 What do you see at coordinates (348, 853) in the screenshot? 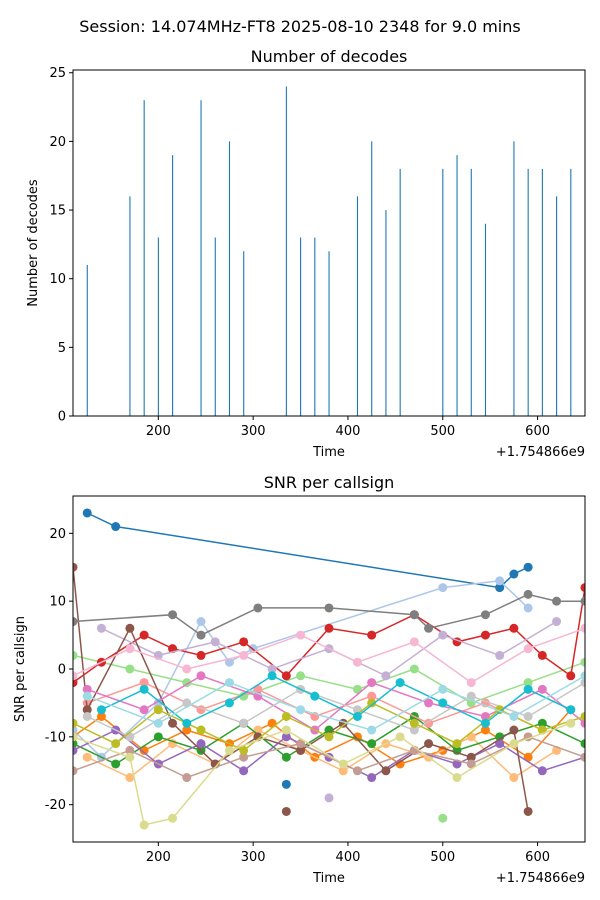
I see `snr-x-ticks: 200 300 400 500 600` at bounding box center [348, 853].